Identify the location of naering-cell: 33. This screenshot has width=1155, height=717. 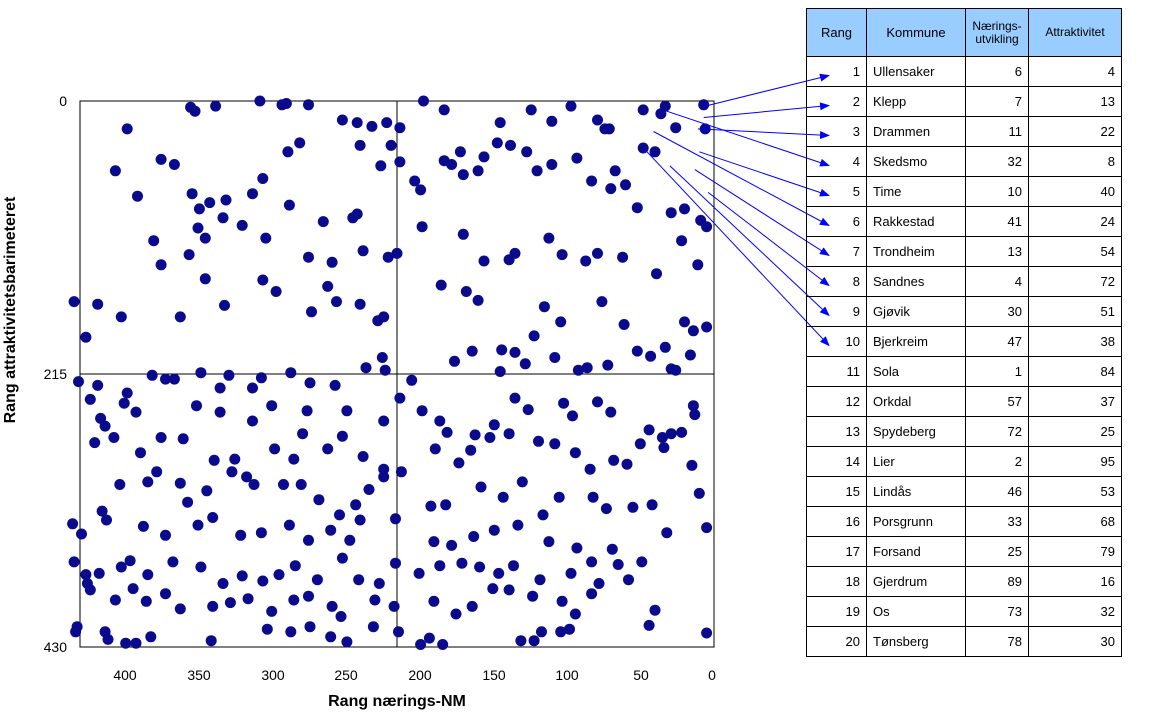
(997, 521).